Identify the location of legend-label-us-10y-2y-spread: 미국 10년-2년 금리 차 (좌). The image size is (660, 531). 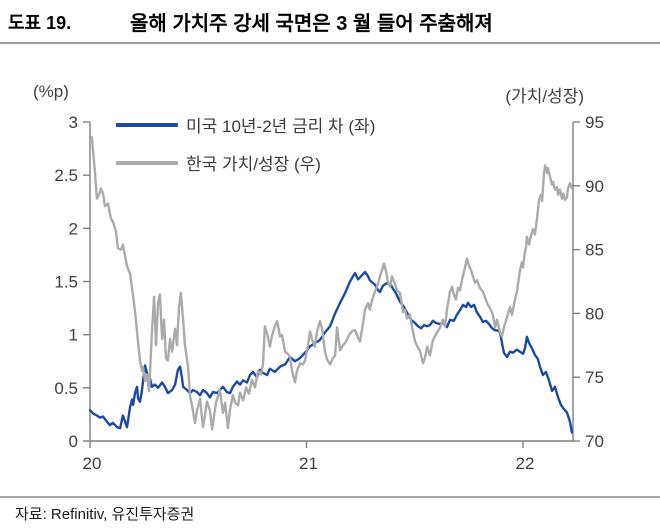
(281, 126).